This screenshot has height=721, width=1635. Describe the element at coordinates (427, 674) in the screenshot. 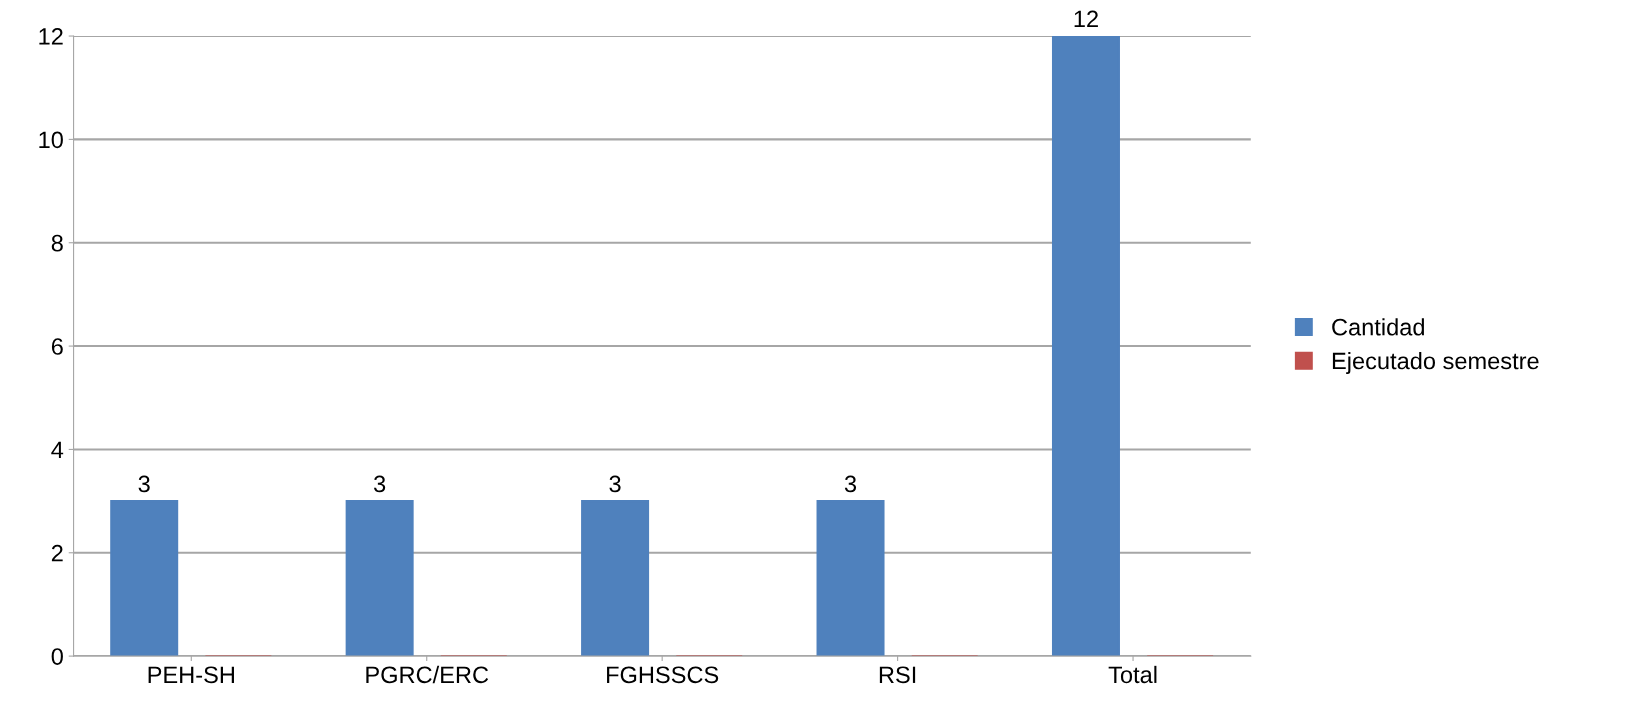

I see `x-tick-label: PGRC/ERC` at that location.